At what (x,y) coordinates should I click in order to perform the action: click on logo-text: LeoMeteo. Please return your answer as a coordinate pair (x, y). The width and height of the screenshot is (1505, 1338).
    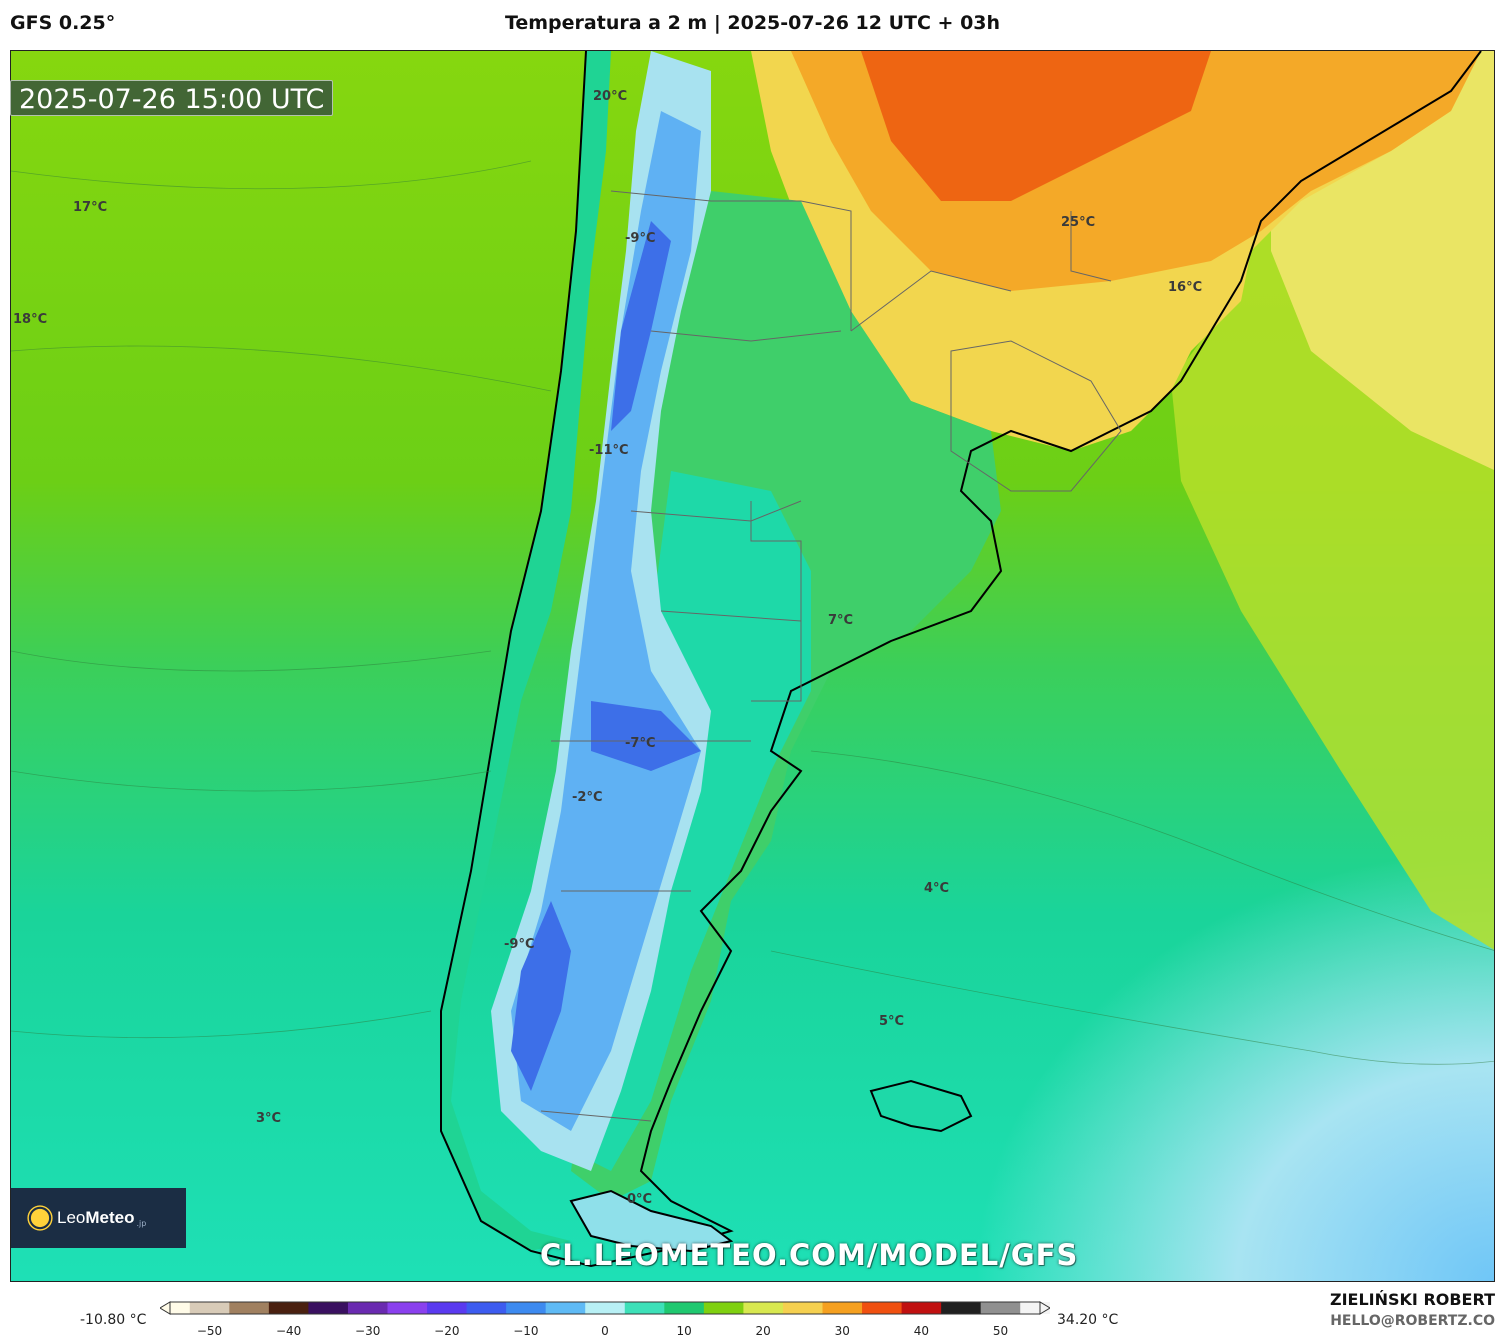
    Looking at the image, I should click on (96, 1217).